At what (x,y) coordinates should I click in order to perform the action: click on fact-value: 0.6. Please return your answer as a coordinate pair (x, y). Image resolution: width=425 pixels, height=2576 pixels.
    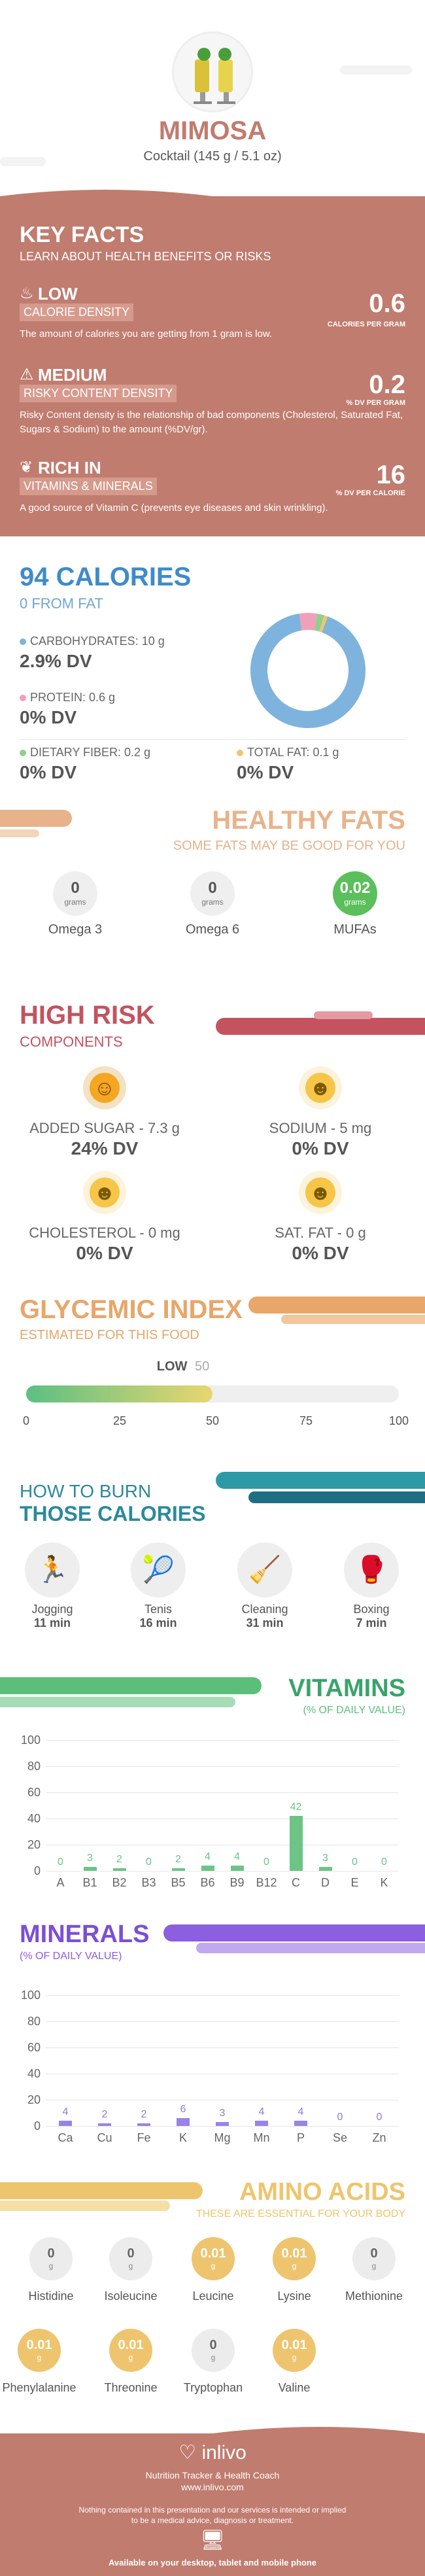
    Looking at the image, I should click on (387, 304).